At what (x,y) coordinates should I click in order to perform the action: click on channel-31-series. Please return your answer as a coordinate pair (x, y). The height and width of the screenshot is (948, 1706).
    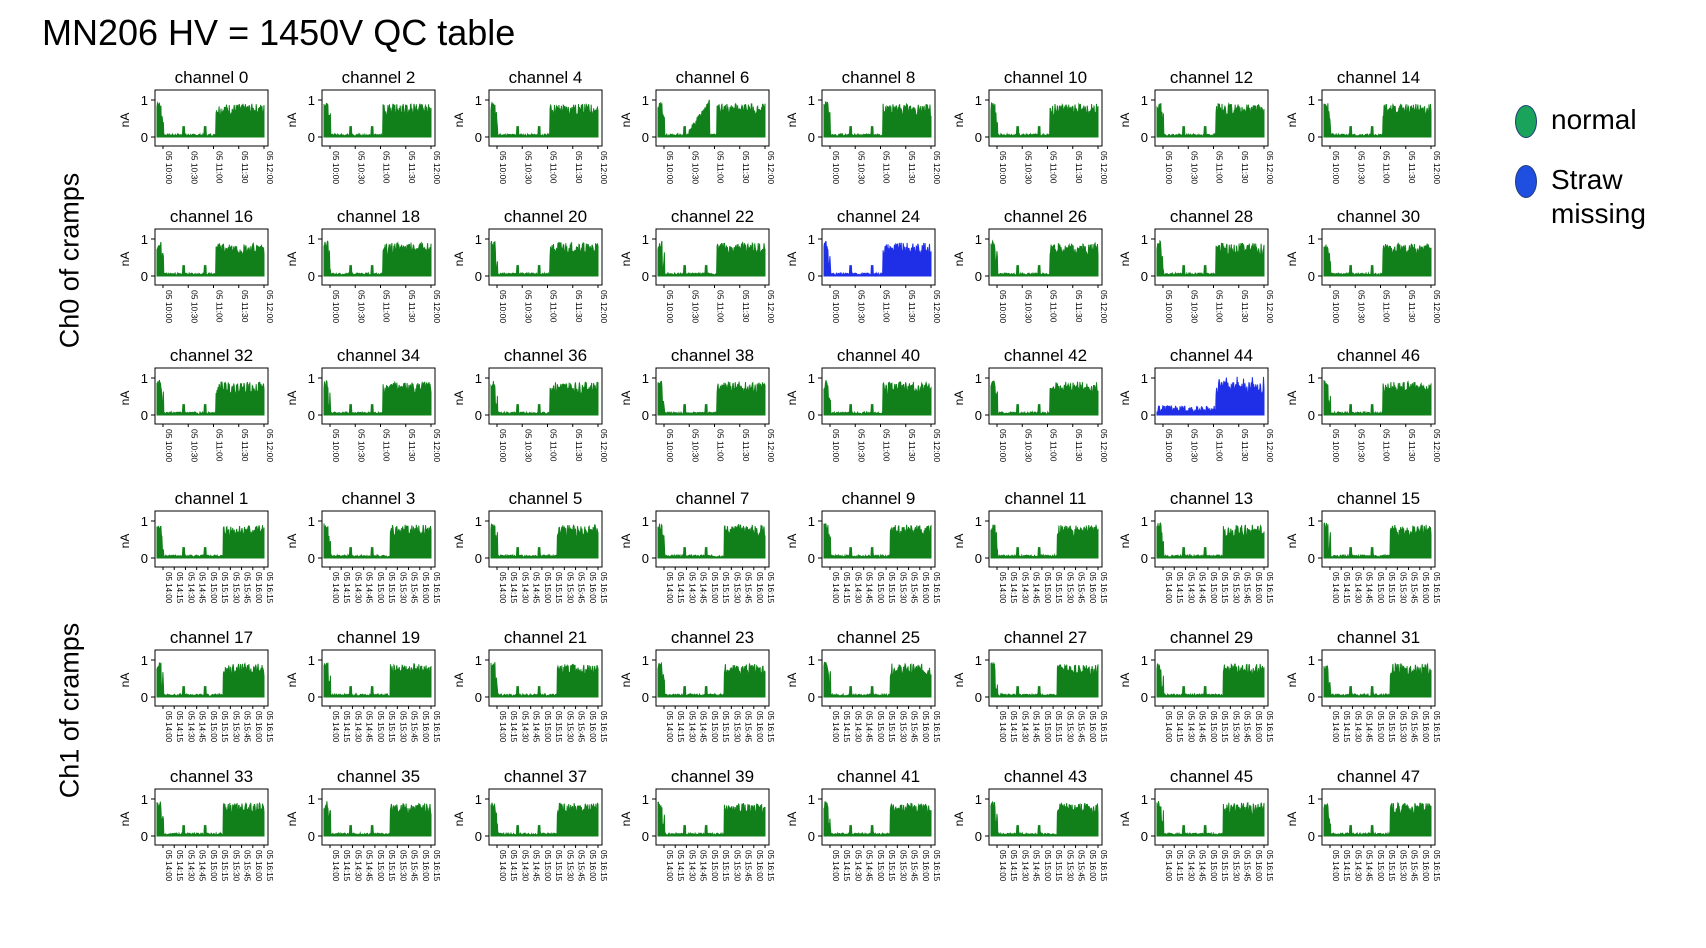
    Looking at the image, I should click on (1377, 680).